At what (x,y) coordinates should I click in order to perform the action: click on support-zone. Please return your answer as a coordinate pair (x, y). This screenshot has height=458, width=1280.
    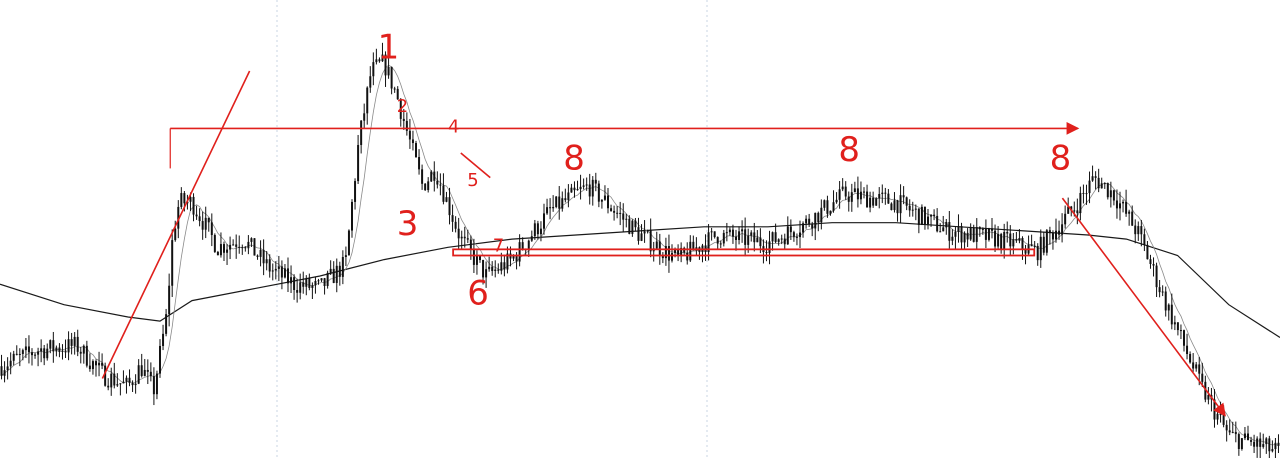
    Looking at the image, I should click on (744, 252).